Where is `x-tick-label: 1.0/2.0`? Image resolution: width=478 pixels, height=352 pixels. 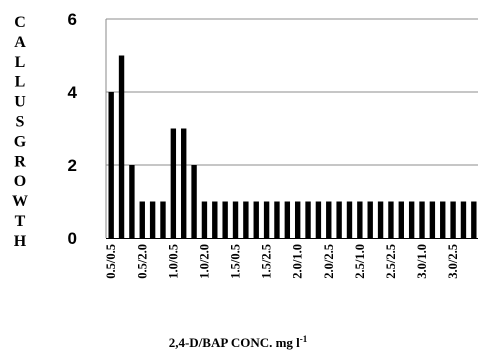
x-tick-label: 1.0/2.0 is located at coordinates (204, 261).